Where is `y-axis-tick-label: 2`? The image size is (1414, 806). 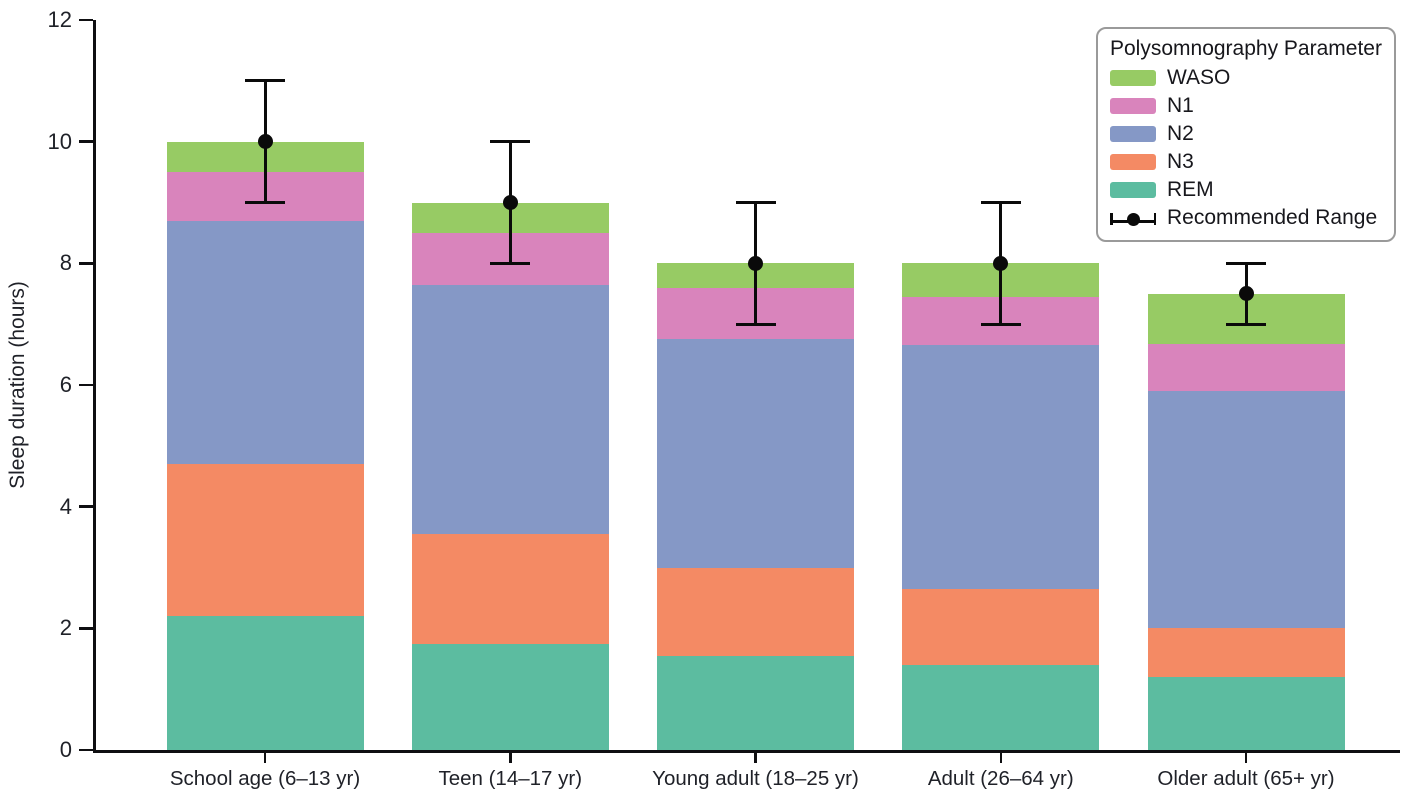 y-axis-tick-label: 2 is located at coordinates (65, 628).